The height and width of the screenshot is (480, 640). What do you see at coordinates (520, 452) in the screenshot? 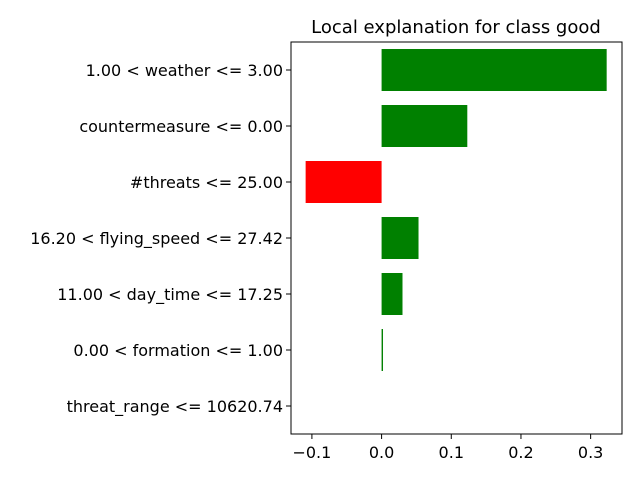
I see `x-tick-label-3: 0.2` at bounding box center [520, 452].